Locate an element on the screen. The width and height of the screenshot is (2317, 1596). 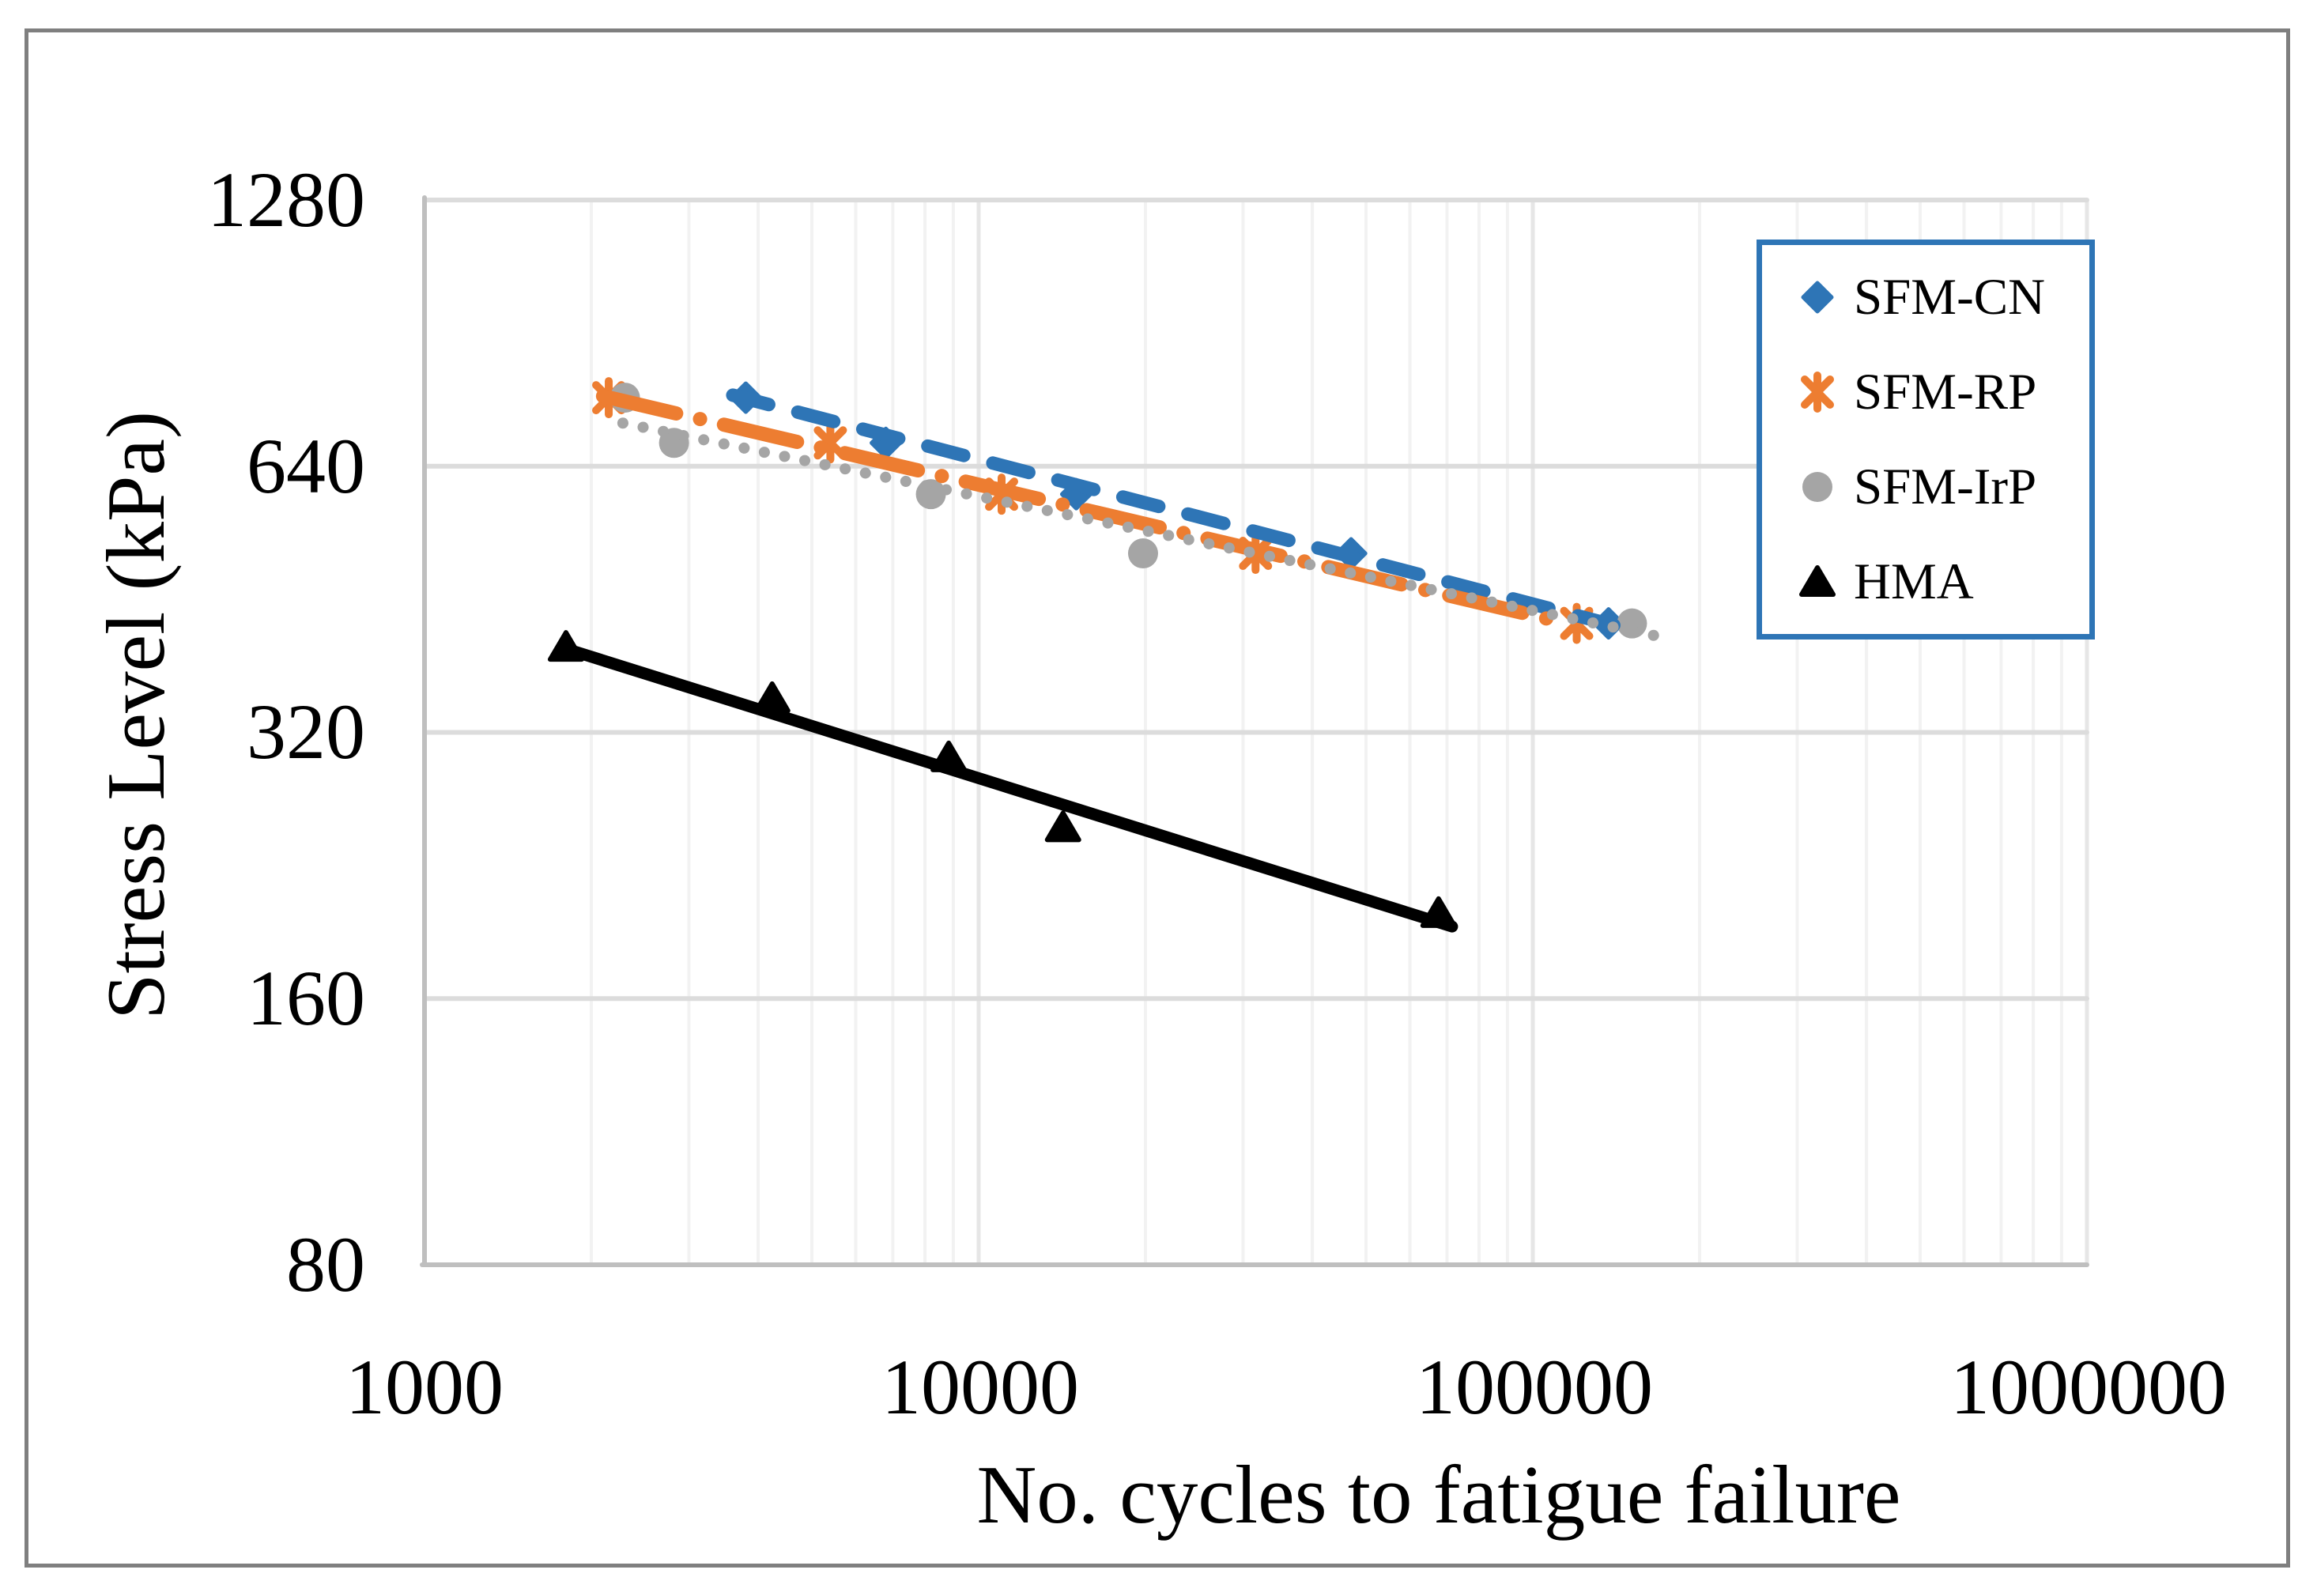
x-tick-1000000: 1000000 is located at coordinates (2088, 1387).